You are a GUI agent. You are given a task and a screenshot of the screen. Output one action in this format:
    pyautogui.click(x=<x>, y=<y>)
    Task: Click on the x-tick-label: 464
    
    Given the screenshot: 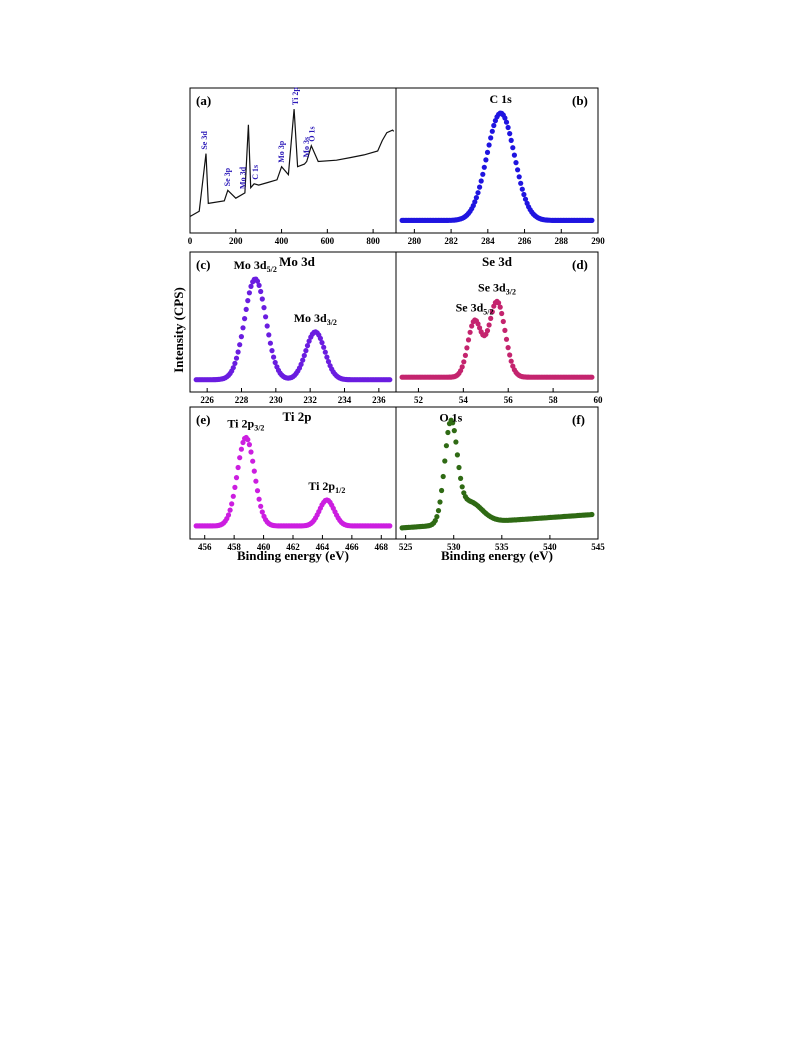 What is the action you would take?
    pyautogui.click(x=323, y=547)
    